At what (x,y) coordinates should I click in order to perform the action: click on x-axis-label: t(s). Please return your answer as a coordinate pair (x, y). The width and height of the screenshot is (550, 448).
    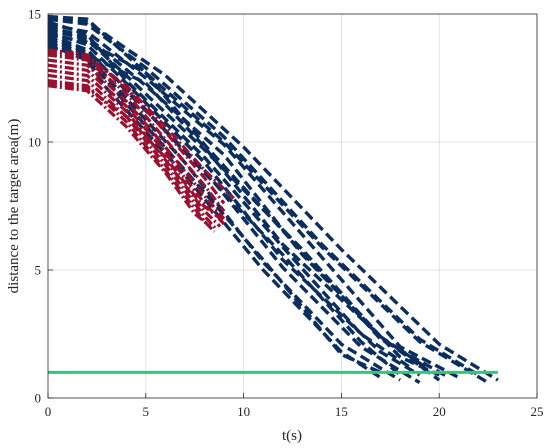
    Looking at the image, I should click on (292, 436).